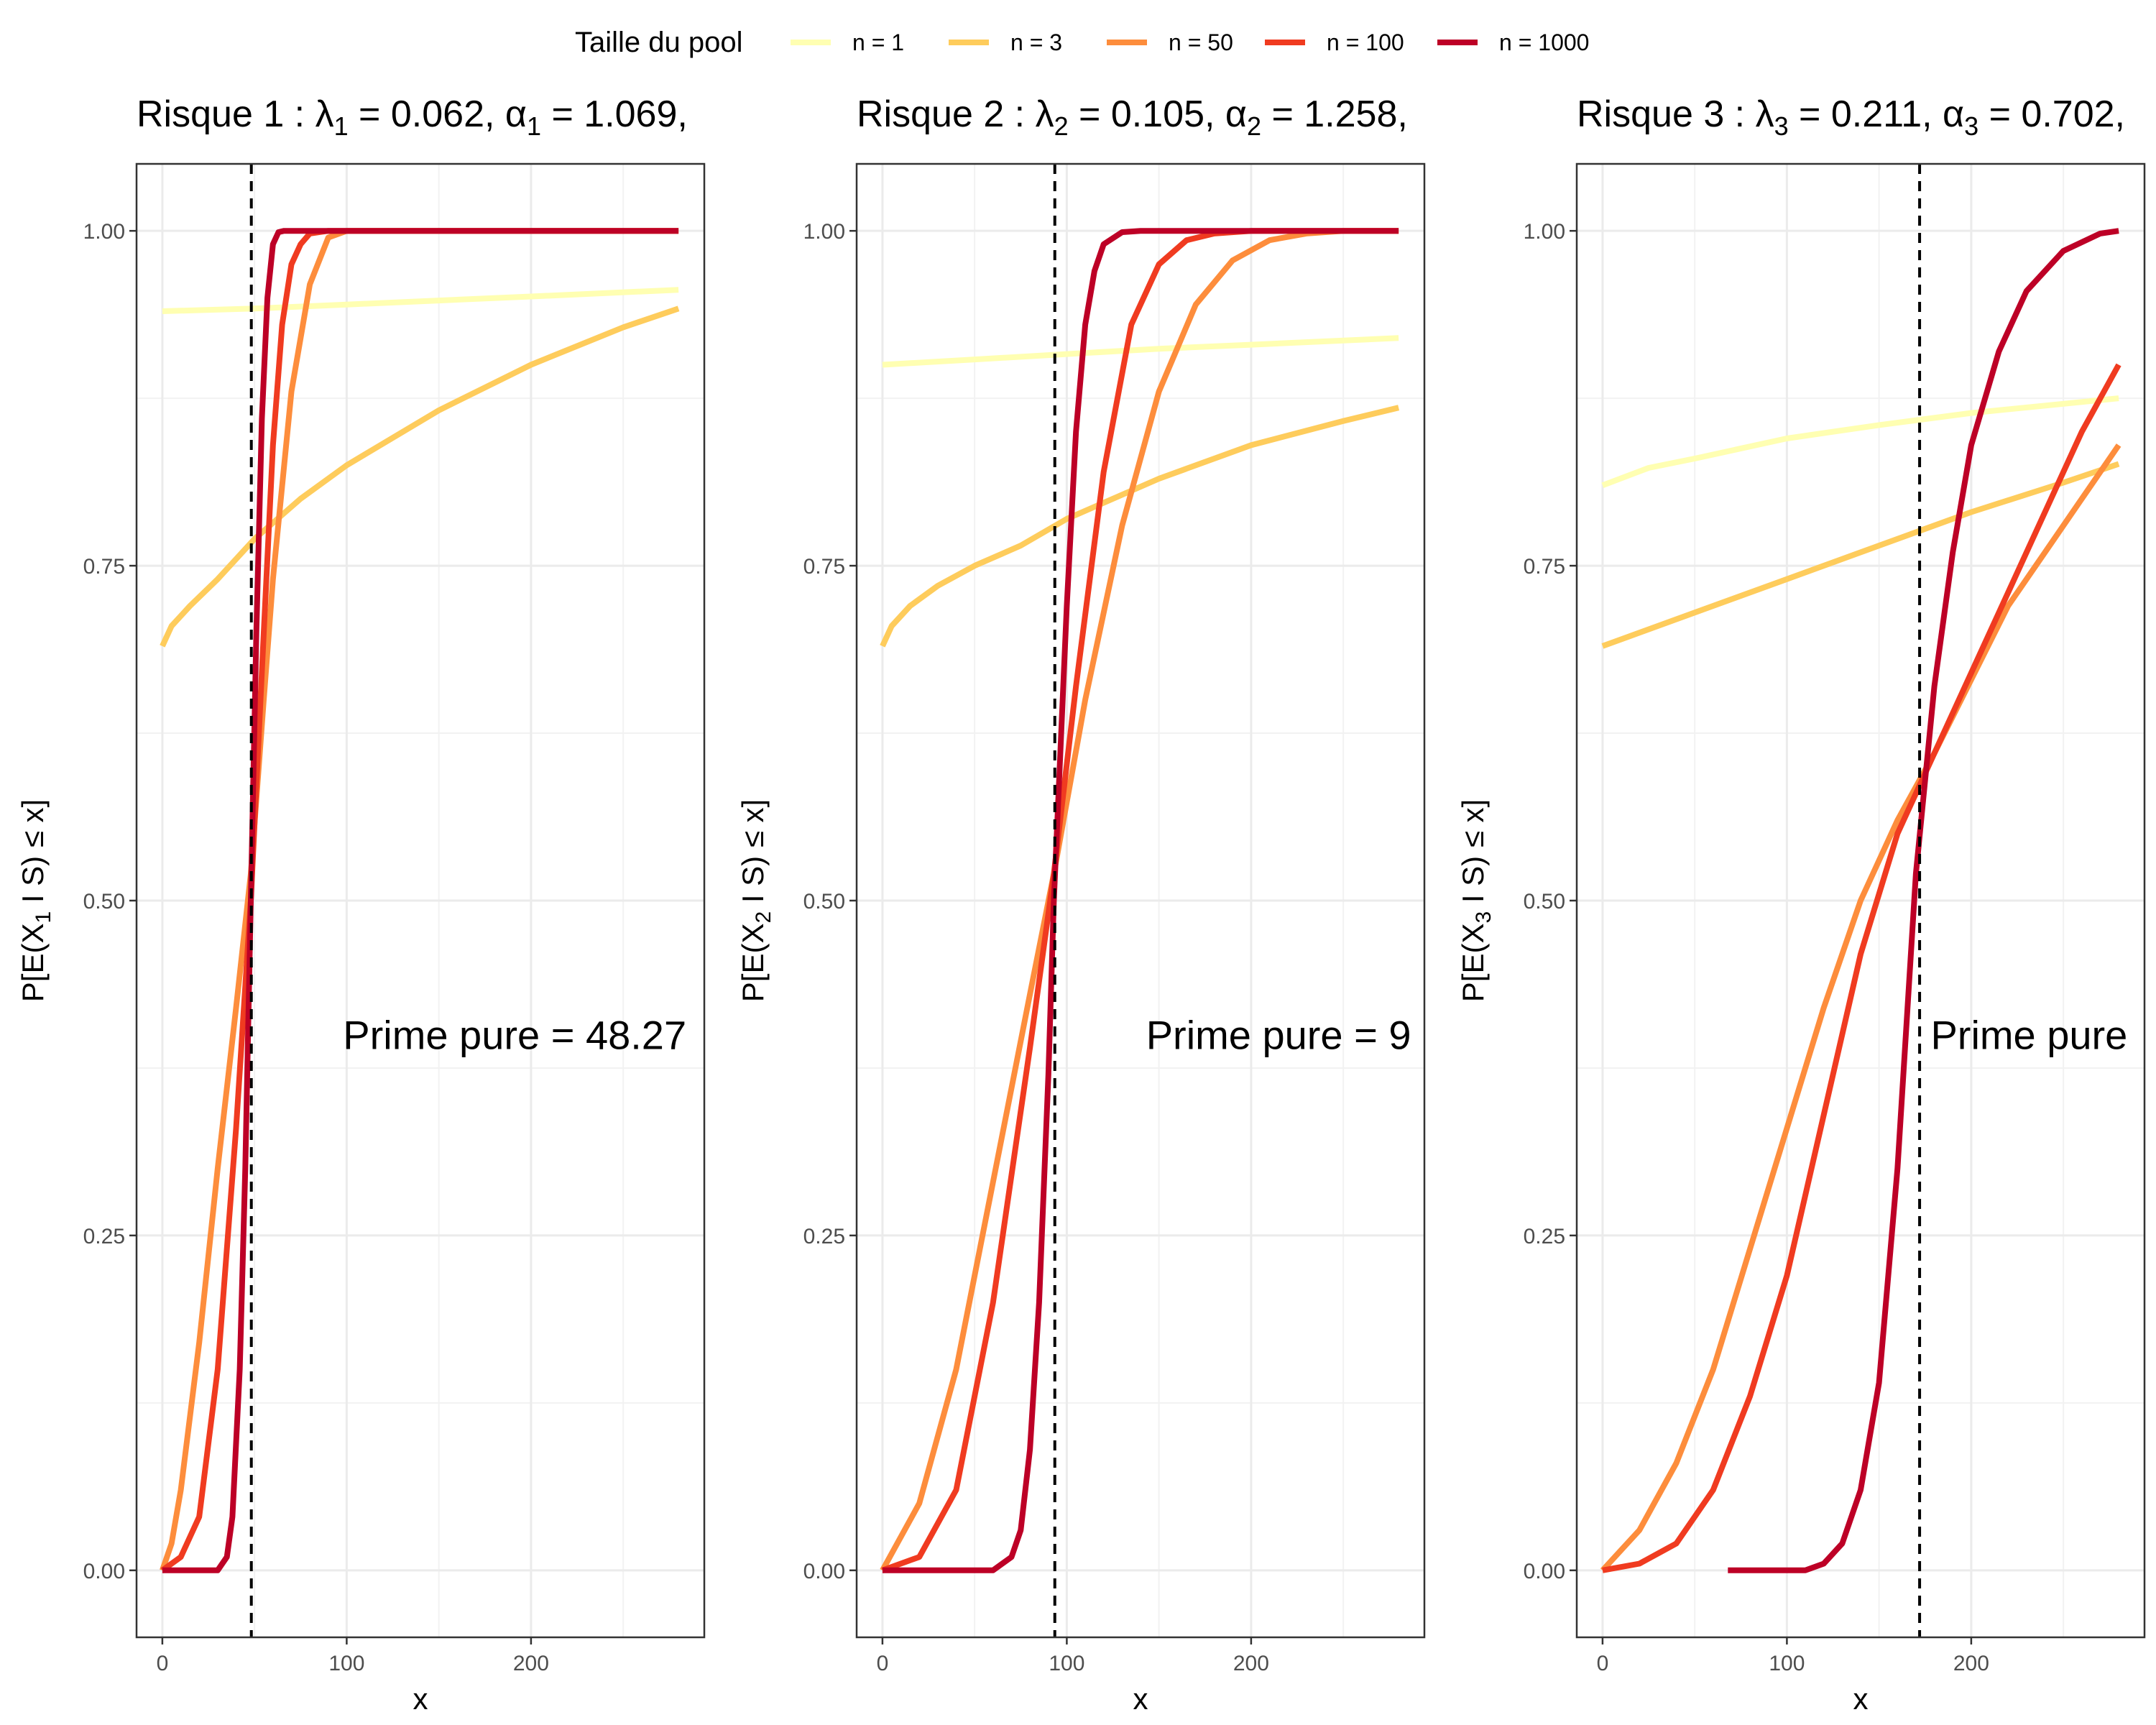 The image size is (2156, 1725). What do you see at coordinates (1366, 42) in the screenshot?
I see `legend-label-4: n = 100` at bounding box center [1366, 42].